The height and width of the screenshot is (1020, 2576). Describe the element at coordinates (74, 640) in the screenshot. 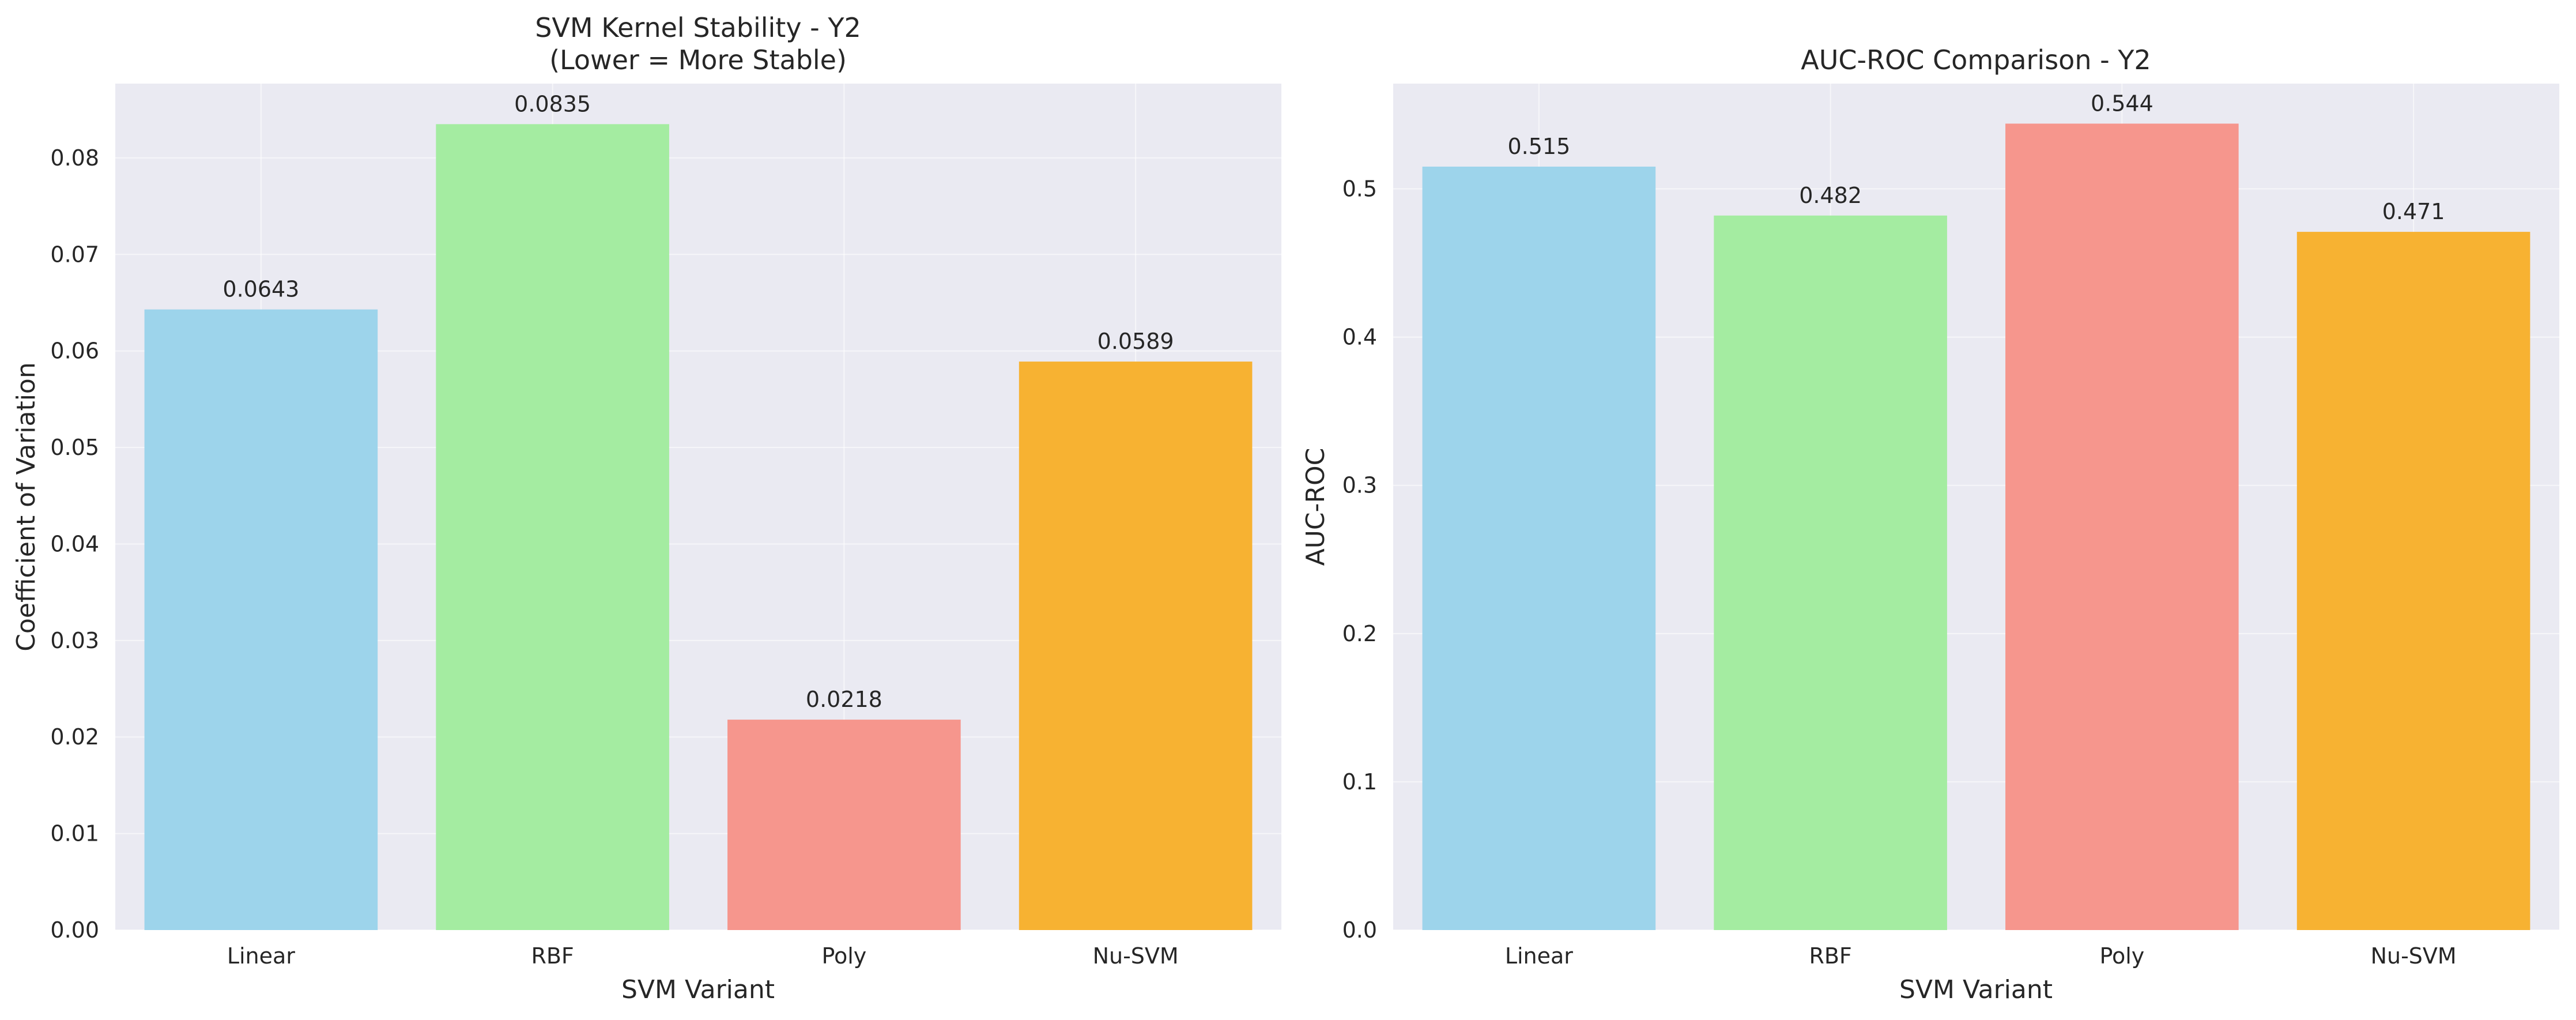

I see `stability-y-tick-label: 0.03` at that location.